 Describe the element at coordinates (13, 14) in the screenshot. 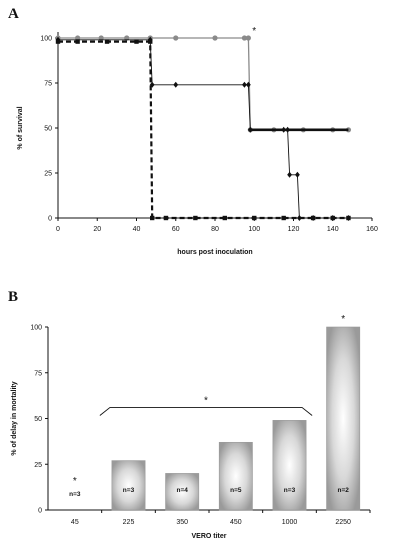

I see `panel-letter-a: A` at that location.